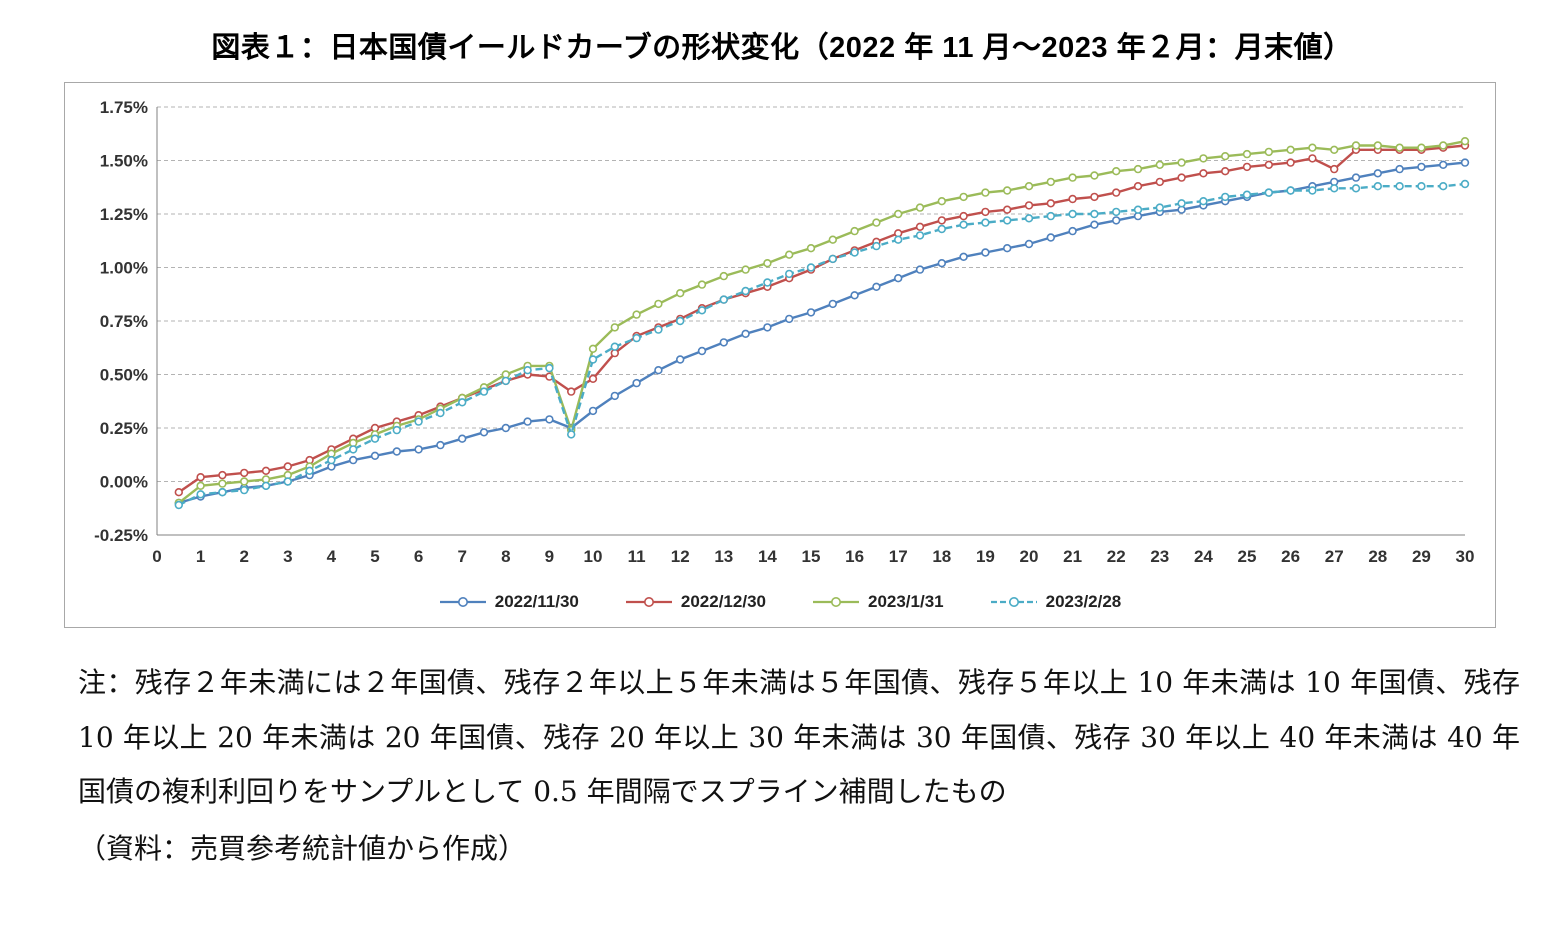 The image size is (1564, 930). What do you see at coordinates (124, 375) in the screenshot?
I see `svg-text: 0.50%` at bounding box center [124, 375].